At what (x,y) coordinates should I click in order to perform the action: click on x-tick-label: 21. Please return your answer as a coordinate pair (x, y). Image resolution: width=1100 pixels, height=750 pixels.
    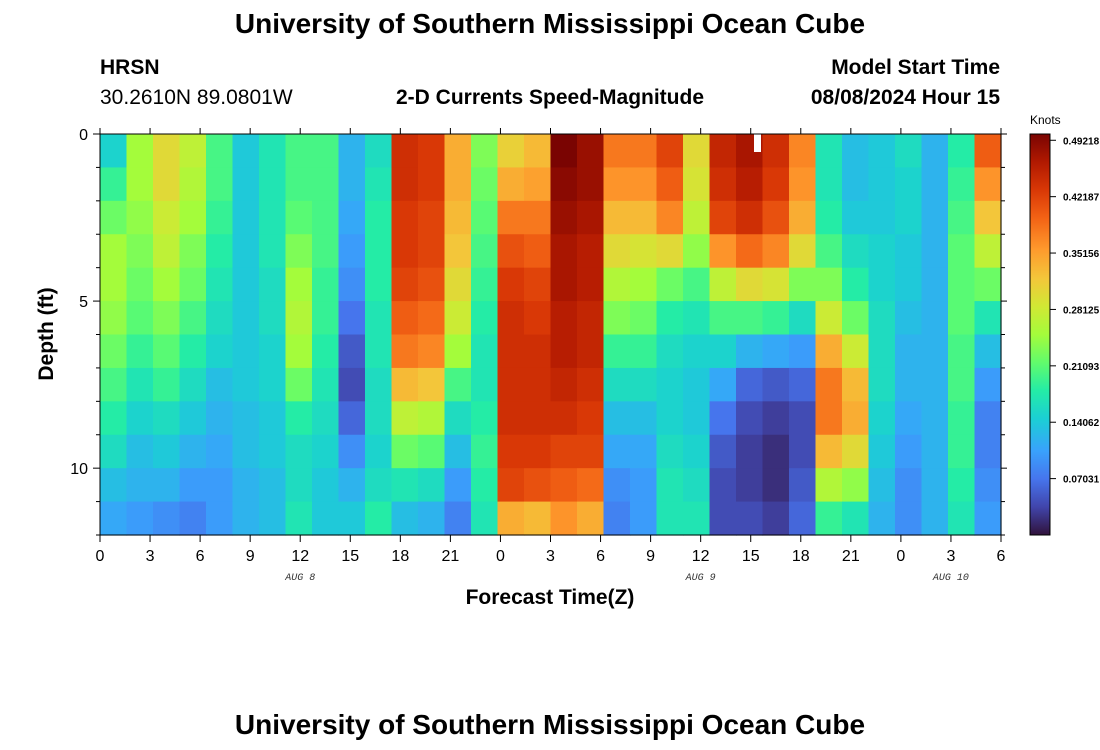
    Looking at the image, I should click on (851, 556).